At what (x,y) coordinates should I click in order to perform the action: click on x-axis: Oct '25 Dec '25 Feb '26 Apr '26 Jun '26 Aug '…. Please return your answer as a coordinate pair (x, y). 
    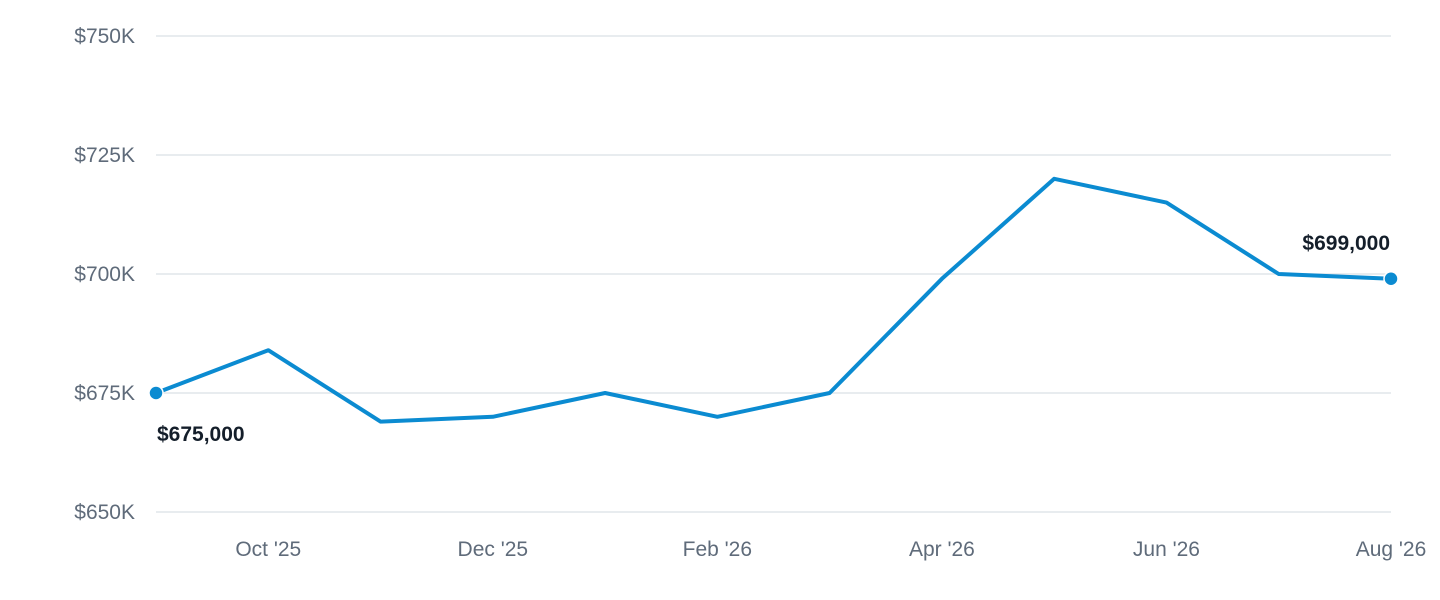
    Looking at the image, I should click on (830, 549).